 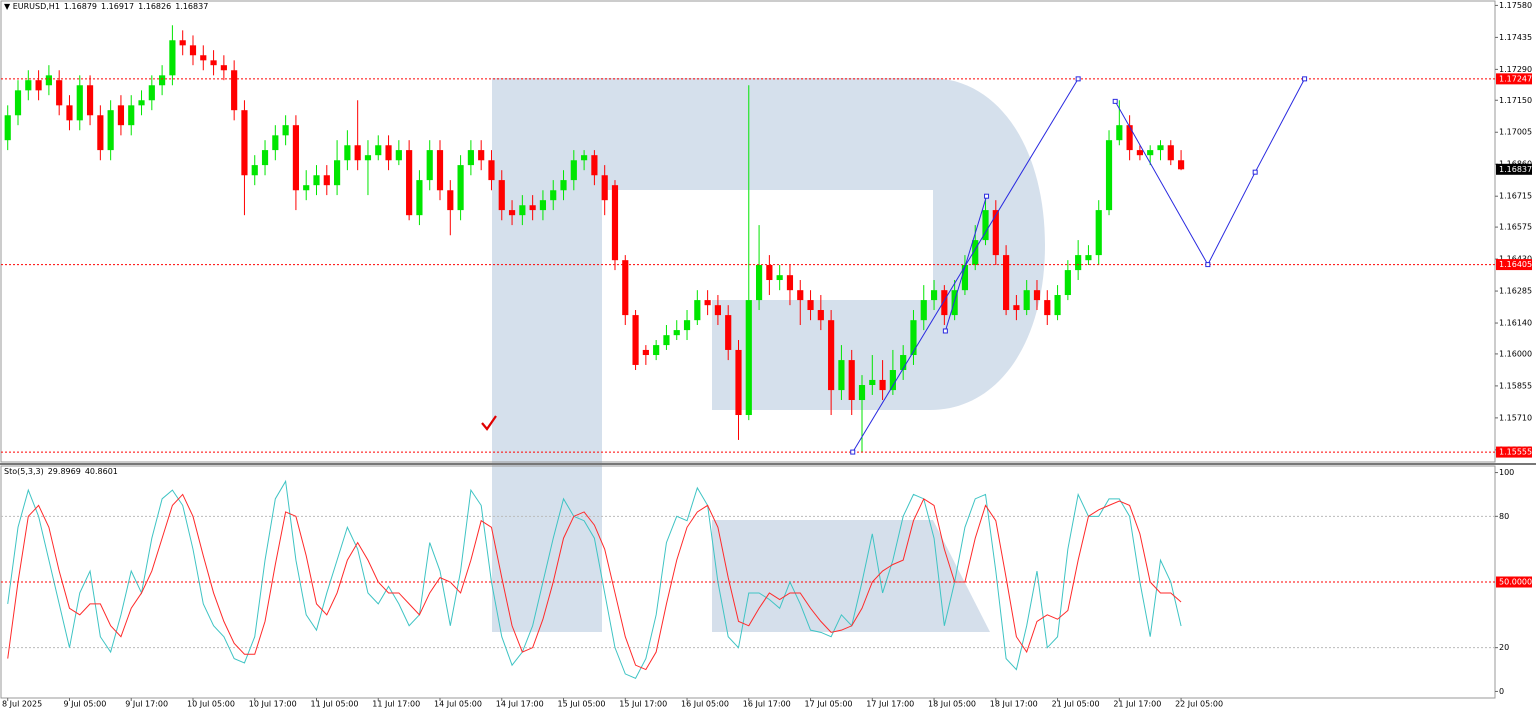 What do you see at coordinates (1515, 452) in the screenshot?
I see `level-label: 1.15555` at bounding box center [1515, 452].